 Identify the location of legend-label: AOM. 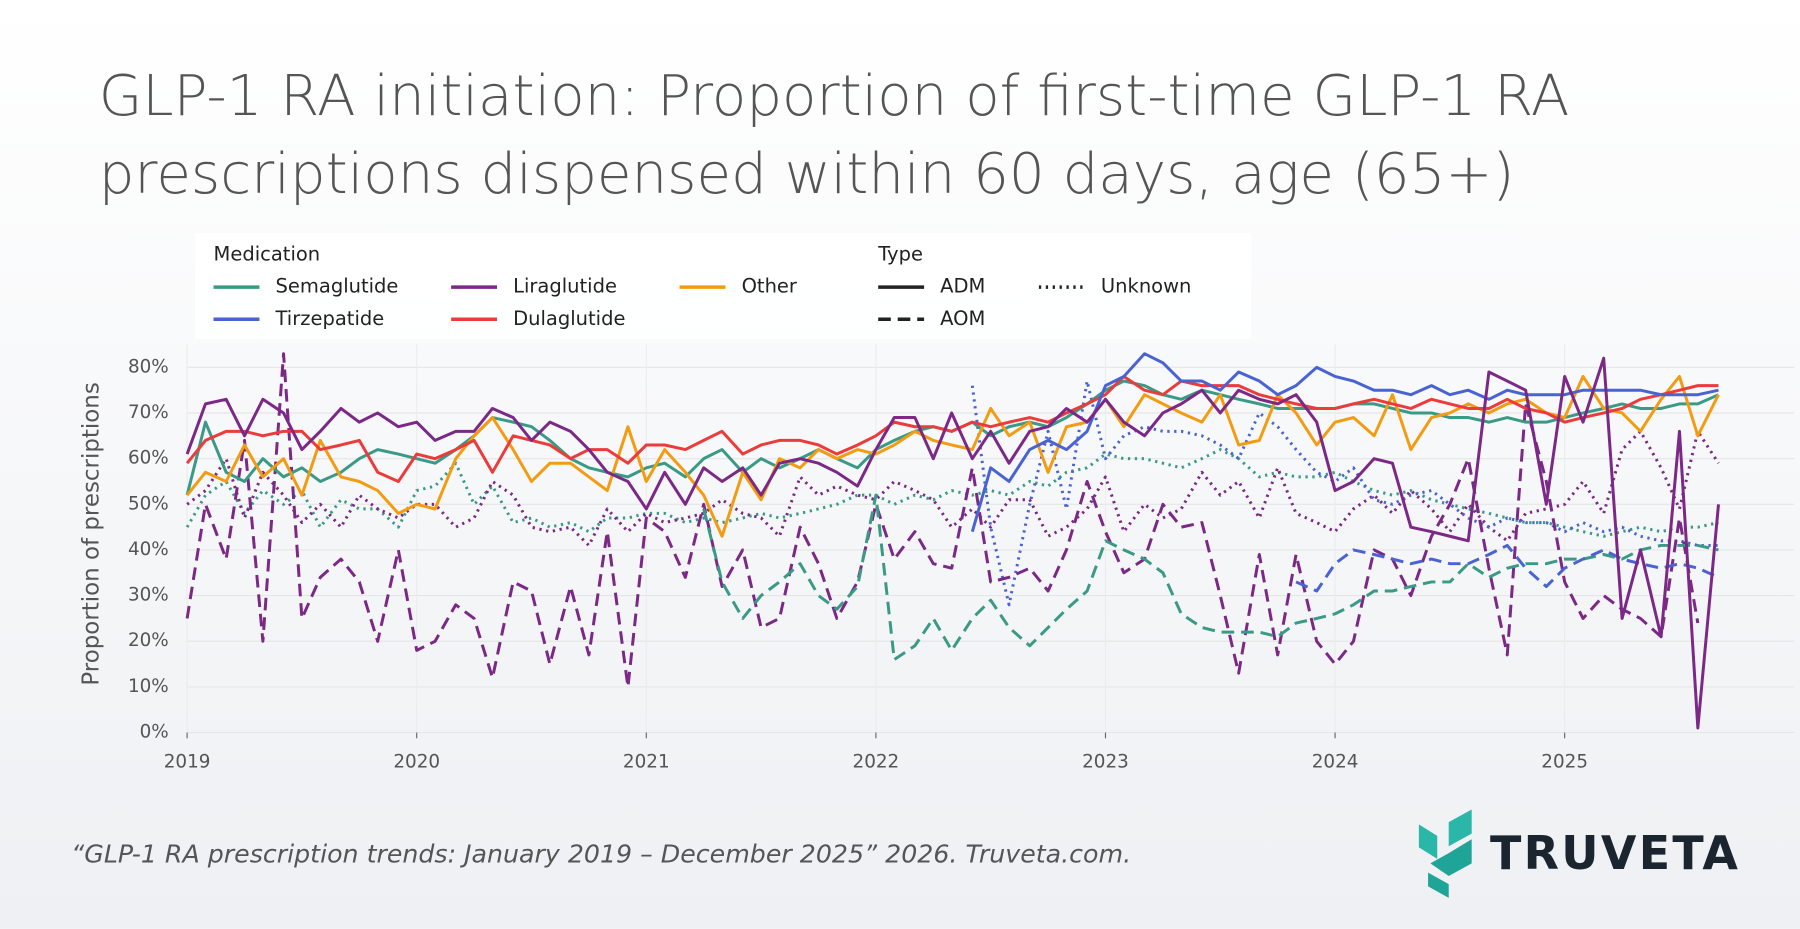
(962, 318).